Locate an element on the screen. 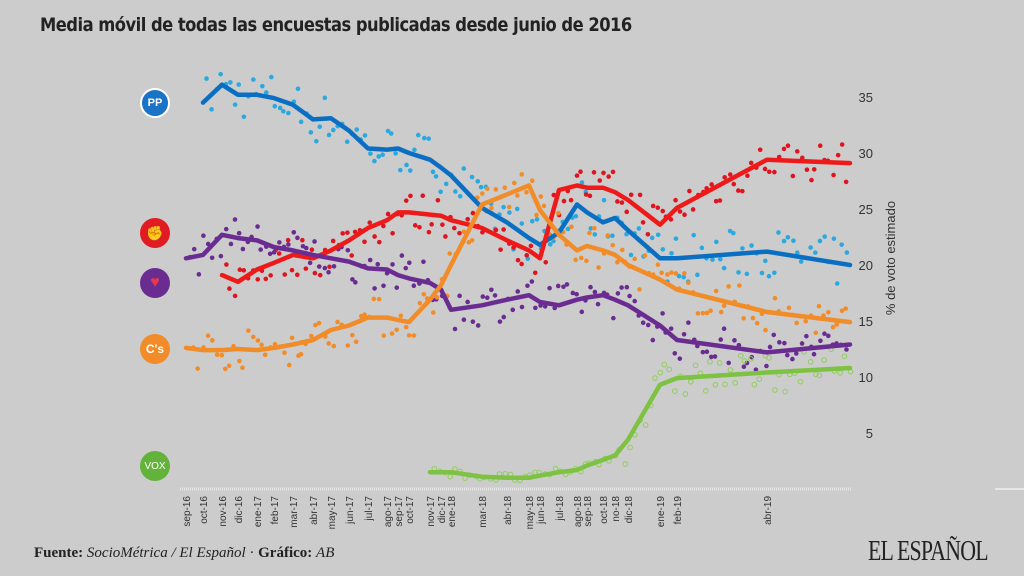 This screenshot has height=576, width=1024. y-tick-label: 25 is located at coordinates (866, 209).